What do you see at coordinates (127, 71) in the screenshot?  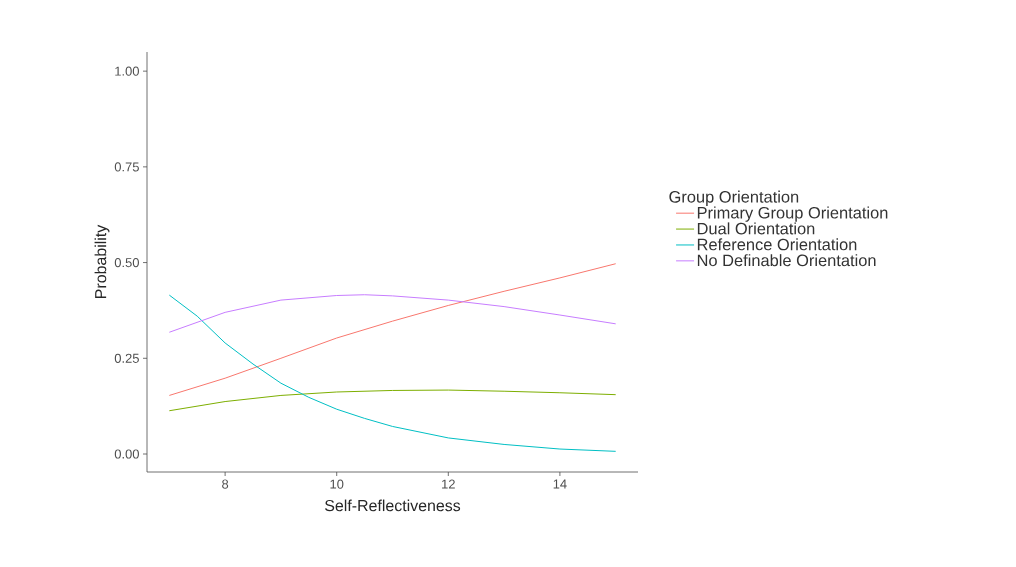 I see `y-tick-label: 1.00` at bounding box center [127, 71].